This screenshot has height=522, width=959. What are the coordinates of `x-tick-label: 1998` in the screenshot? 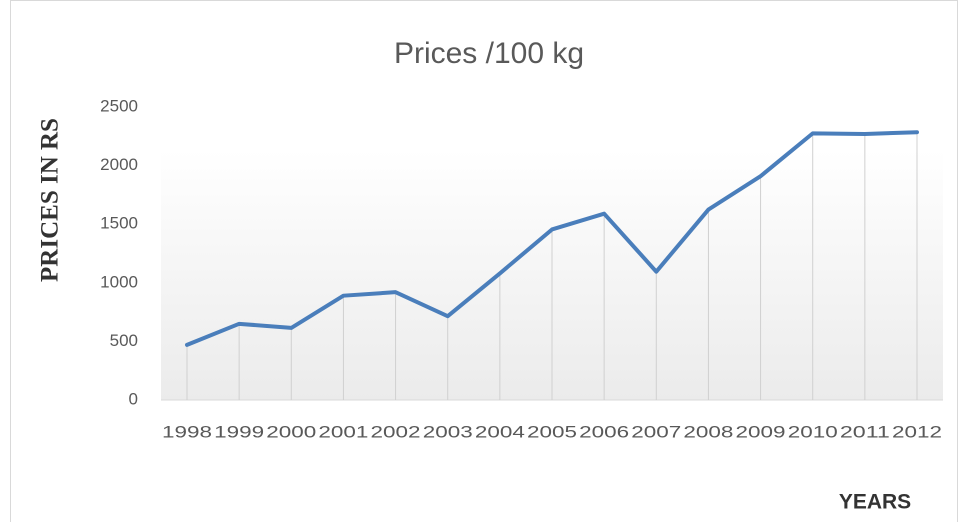 It's located at (187, 431).